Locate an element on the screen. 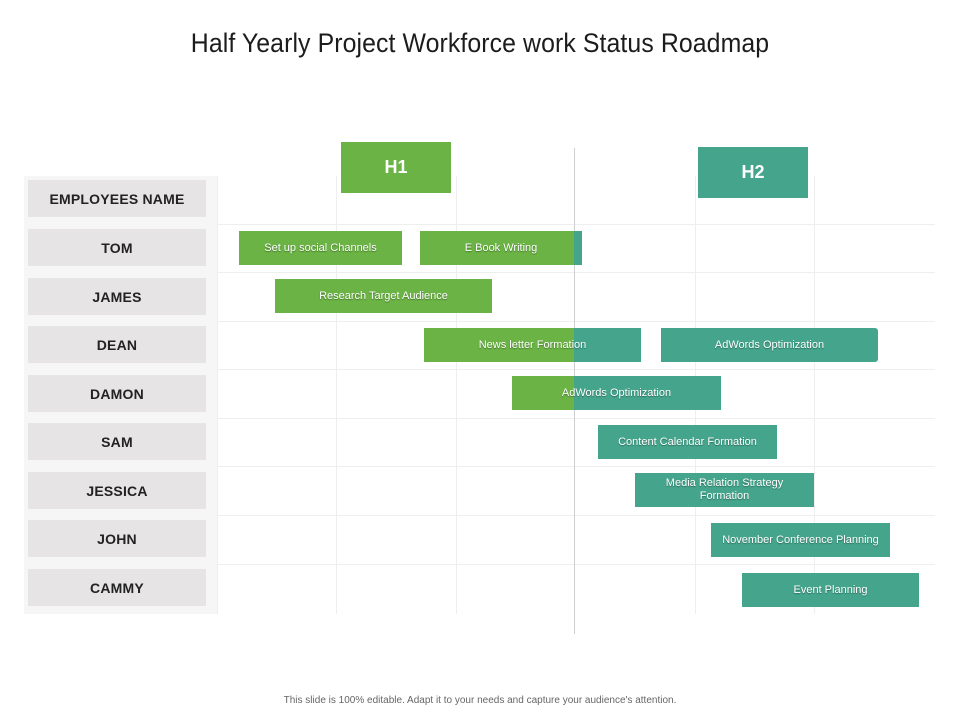 Image resolution: width=960 pixels, height=720 pixels. task-bar: Content Calendar Formation is located at coordinates (687, 442).